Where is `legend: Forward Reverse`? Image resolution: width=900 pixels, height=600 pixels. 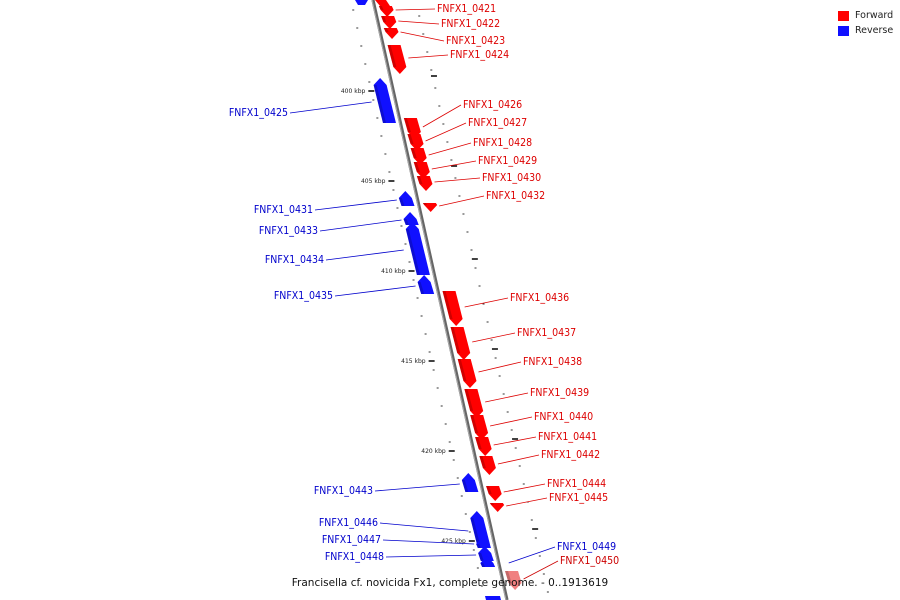
legend: Forward Reverse is located at coordinates (865, 23).